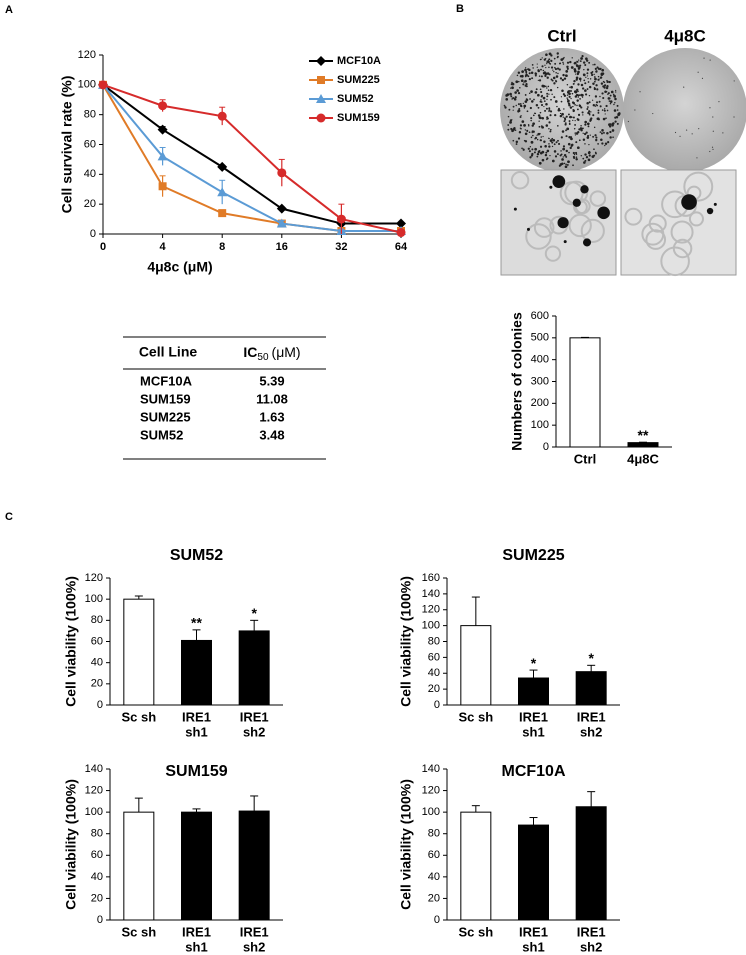 This screenshot has width=746, height=955. Describe the element at coordinates (643, 458) in the screenshot. I see `x-tick-label: 4μ8C` at that location.